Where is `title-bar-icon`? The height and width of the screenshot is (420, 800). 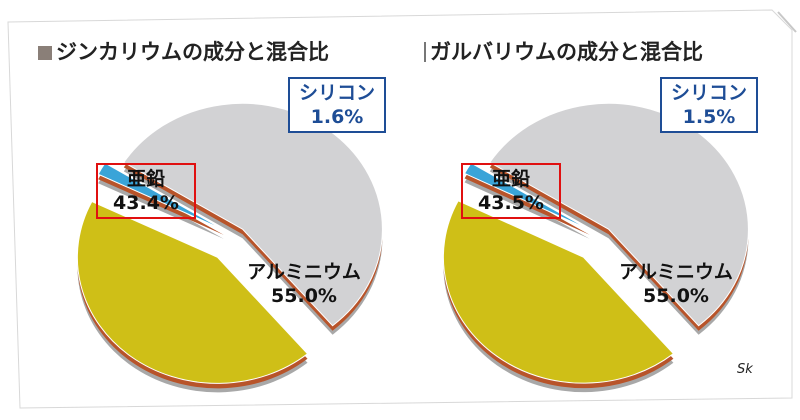 title-bar-icon is located at coordinates (425, 52).